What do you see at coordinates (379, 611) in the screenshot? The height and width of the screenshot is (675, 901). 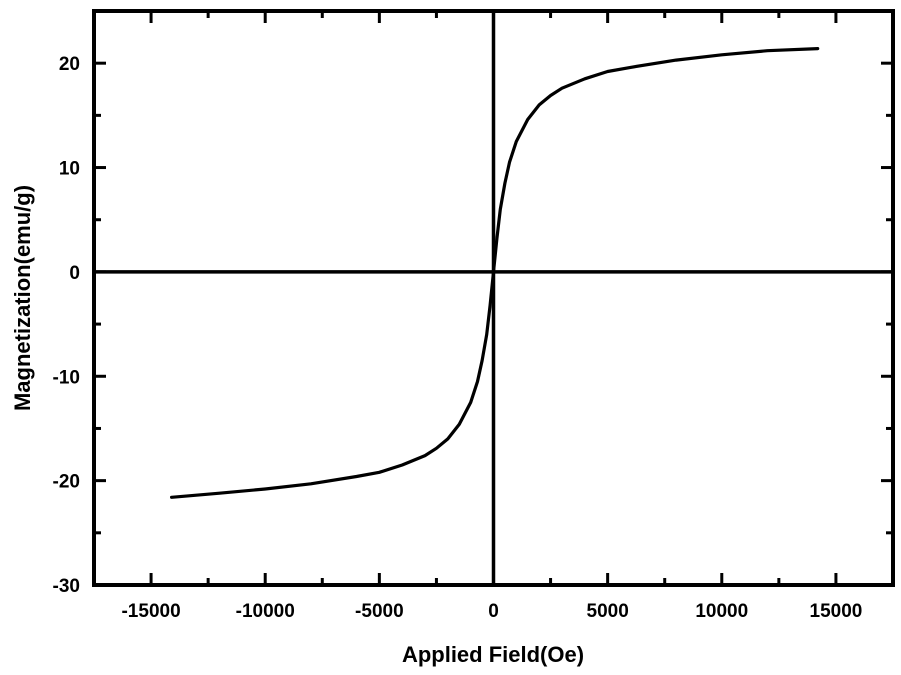 I see `x-tick-label: -5000` at bounding box center [379, 611].